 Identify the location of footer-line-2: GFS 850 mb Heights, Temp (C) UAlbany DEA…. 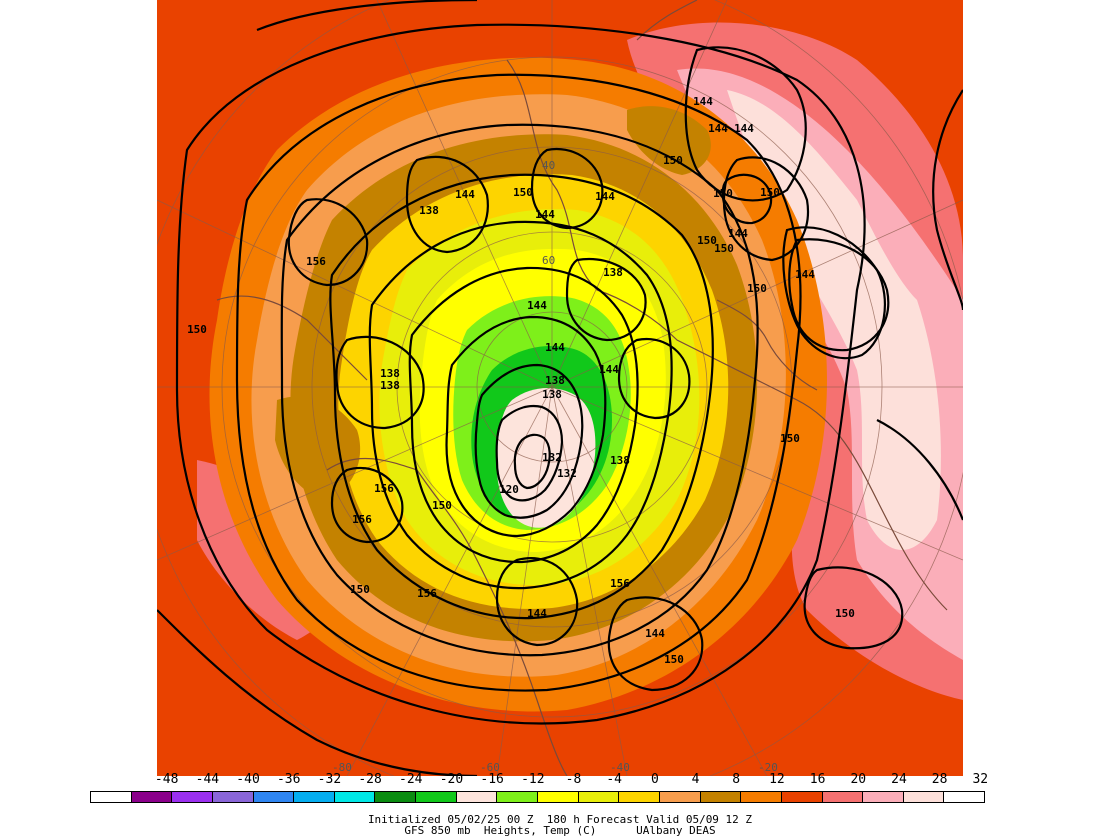
(560, 830).